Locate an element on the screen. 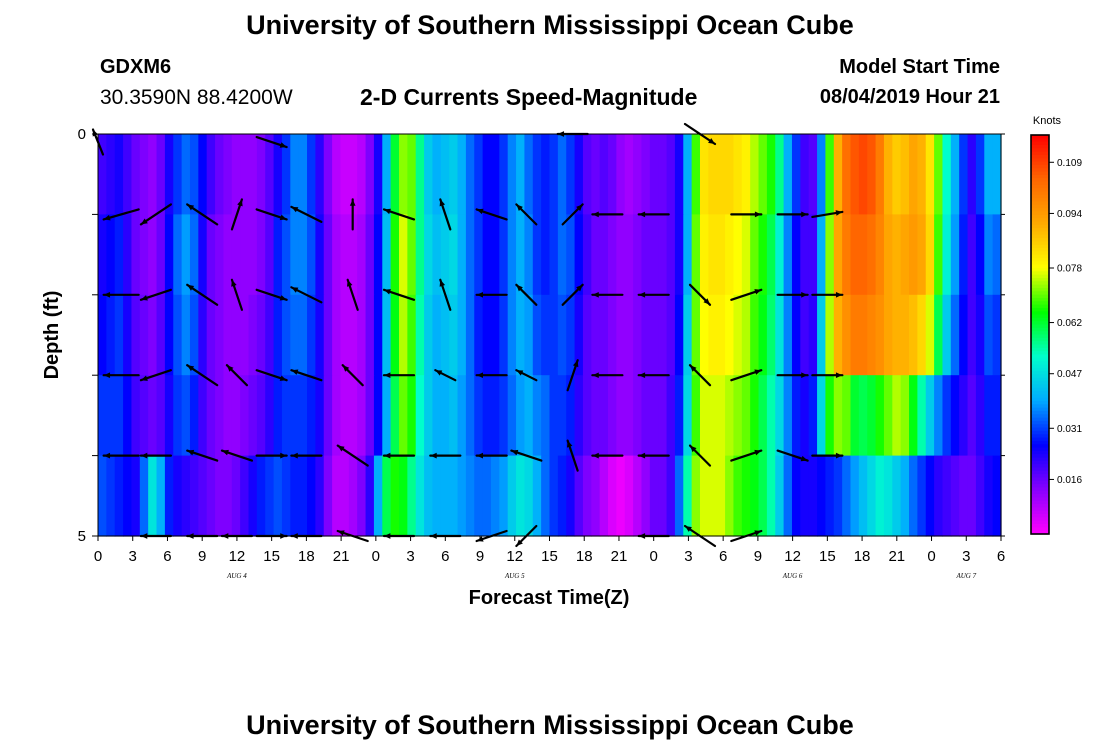 This screenshot has width=1100, height=750. x-tick-label: 6 is located at coordinates (1001, 556).